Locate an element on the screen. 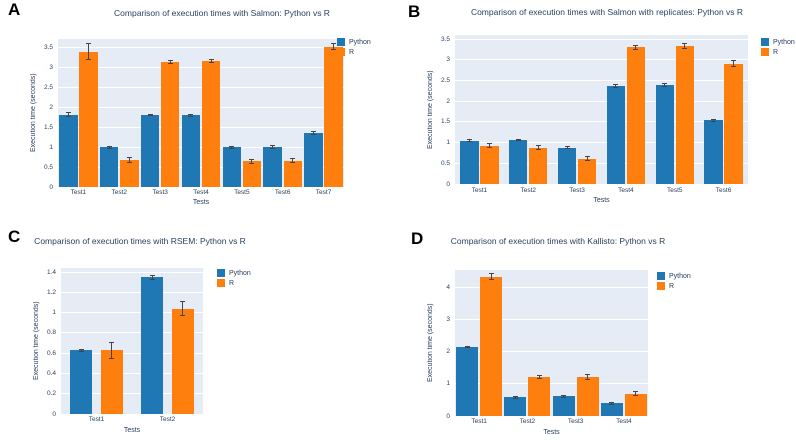 This screenshot has height=440, width=796. x-tick-label: Test6 is located at coordinates (723, 190).